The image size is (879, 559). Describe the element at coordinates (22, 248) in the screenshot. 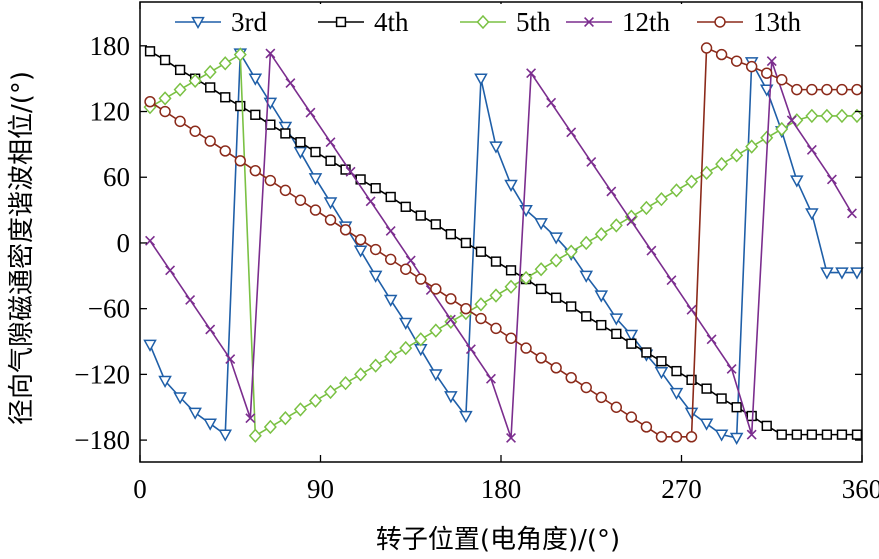

I see `y-axis-title: 径向气隙磁通密度谐波相位/(°)` at that location.